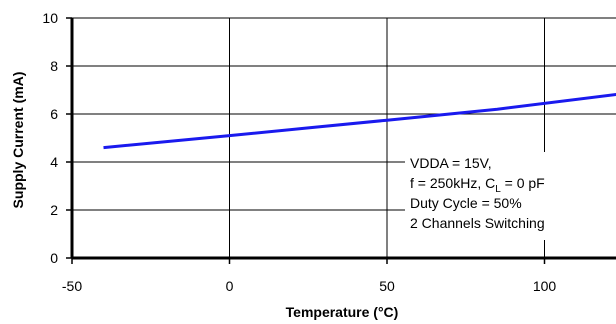 The height and width of the screenshot is (324, 616). What do you see at coordinates (452, 183) in the screenshot?
I see `annotation-line-2-prefix: f = 250kHz, C` at bounding box center [452, 183].